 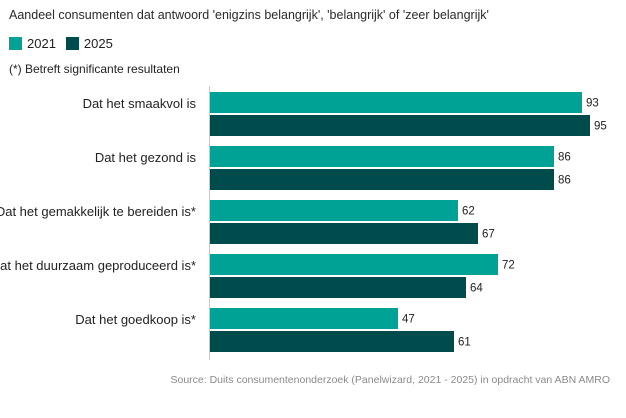 What do you see at coordinates (61, 43) in the screenshot?
I see `legend: 2021 2025` at bounding box center [61, 43].